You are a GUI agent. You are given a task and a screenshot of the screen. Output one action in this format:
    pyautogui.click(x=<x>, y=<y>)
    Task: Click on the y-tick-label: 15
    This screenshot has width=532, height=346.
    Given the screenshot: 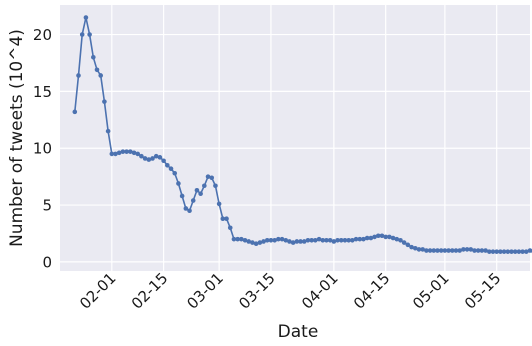 What is the action you would take?
    pyautogui.click(x=42, y=92)
    